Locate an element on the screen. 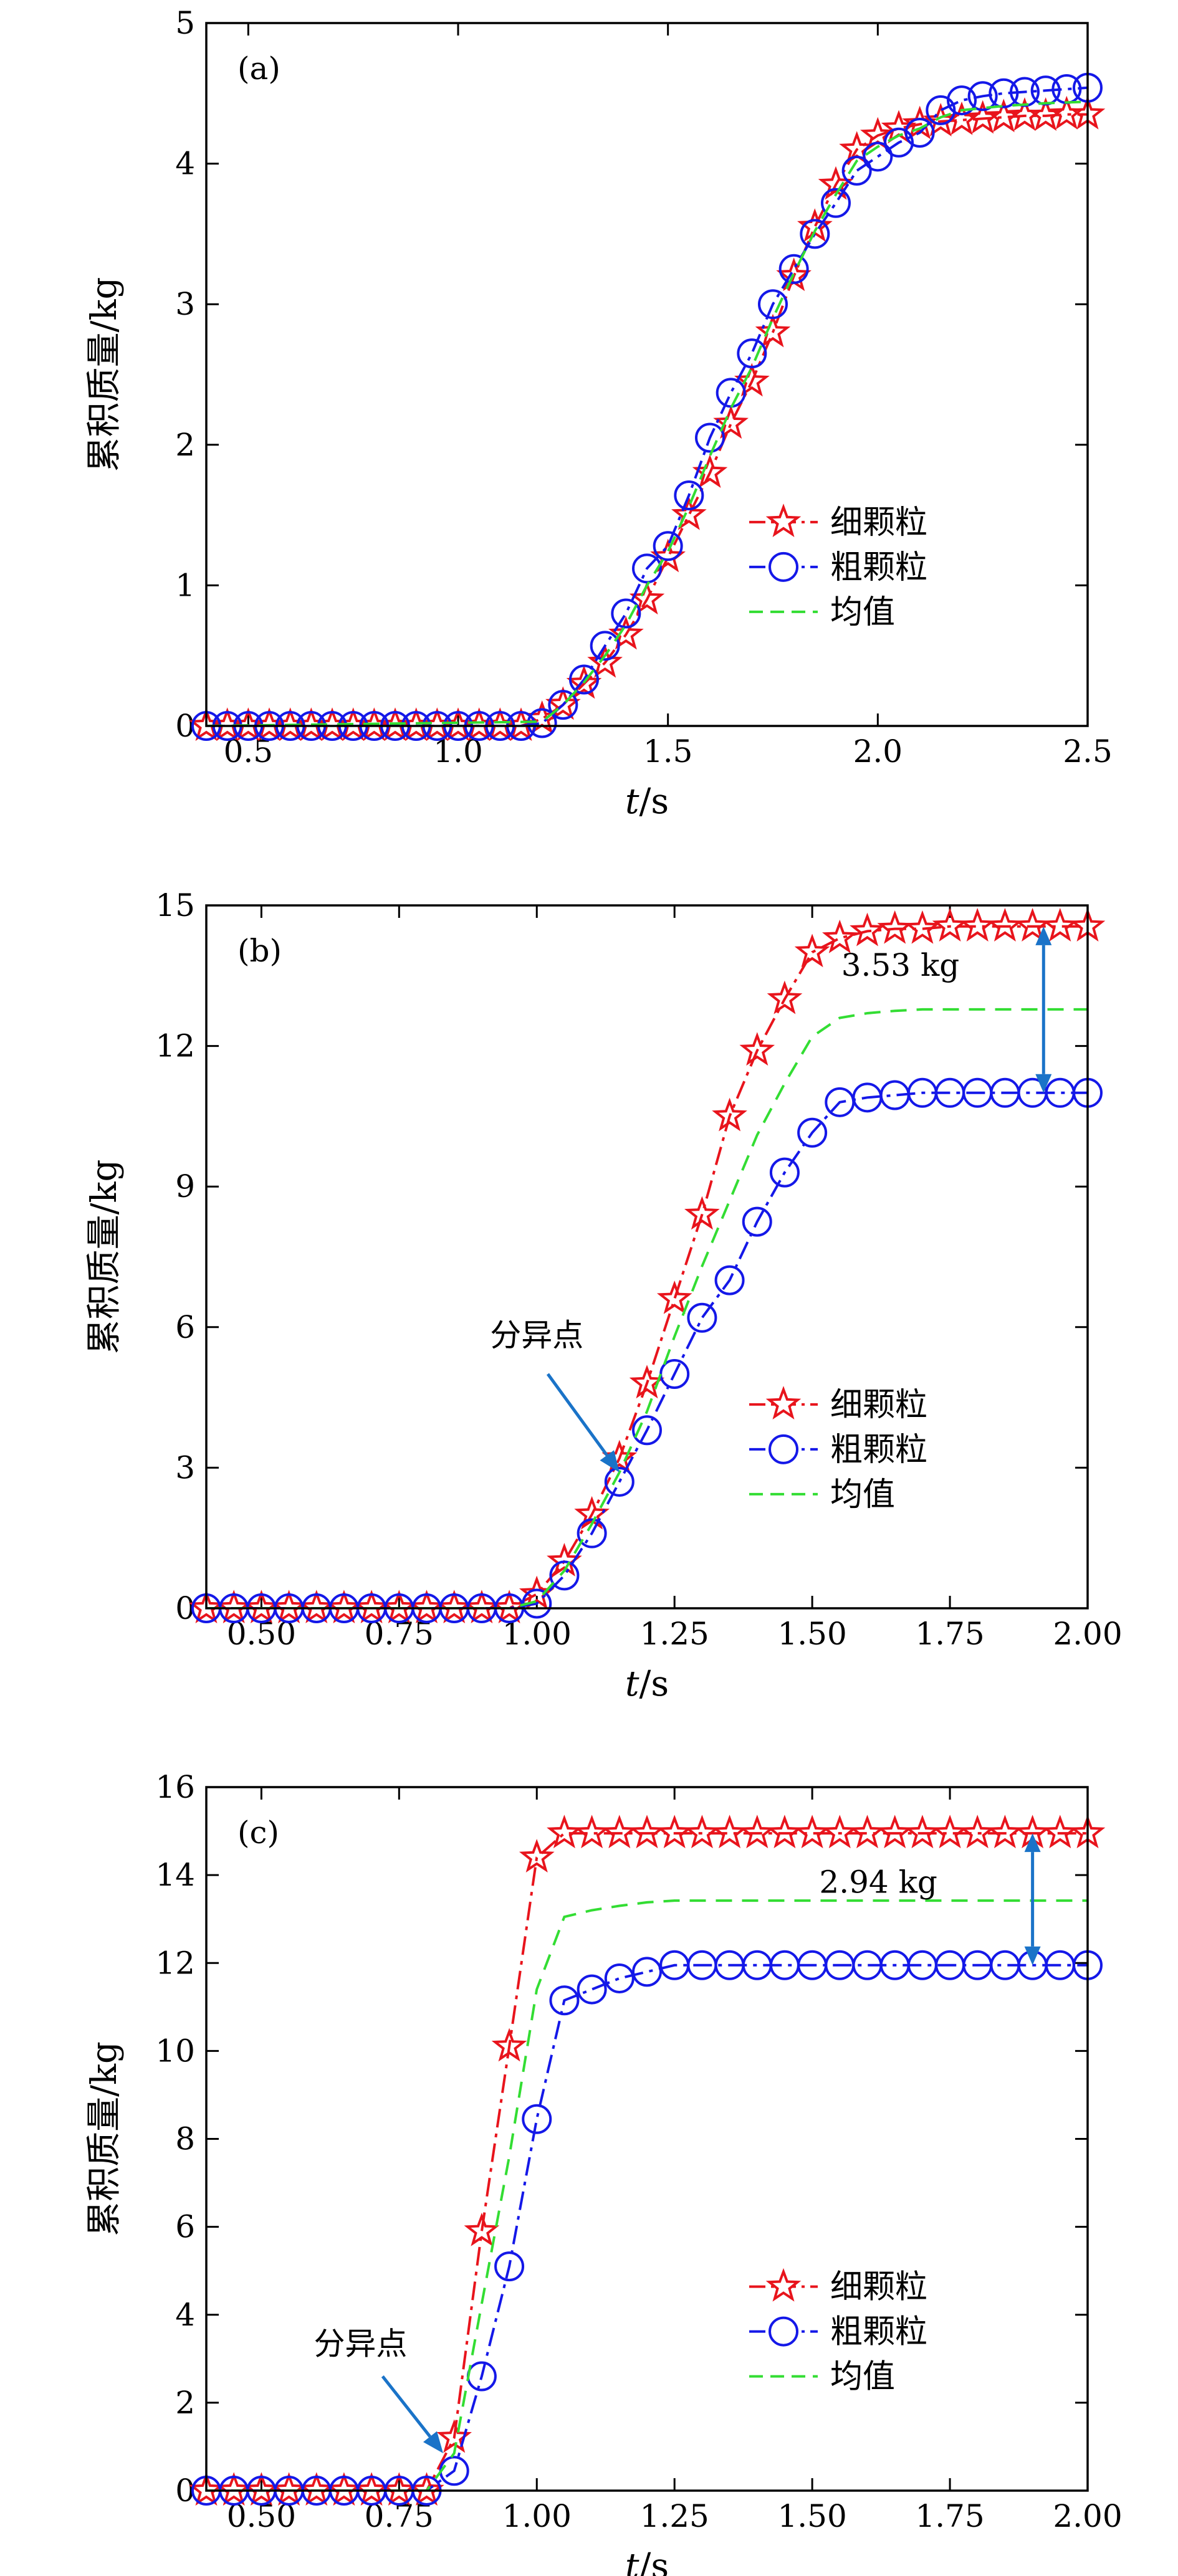 Image resolution: width=1178 pixels, height=2576 pixels. x-tick-label: 2.00 is located at coordinates (1087, 1634).